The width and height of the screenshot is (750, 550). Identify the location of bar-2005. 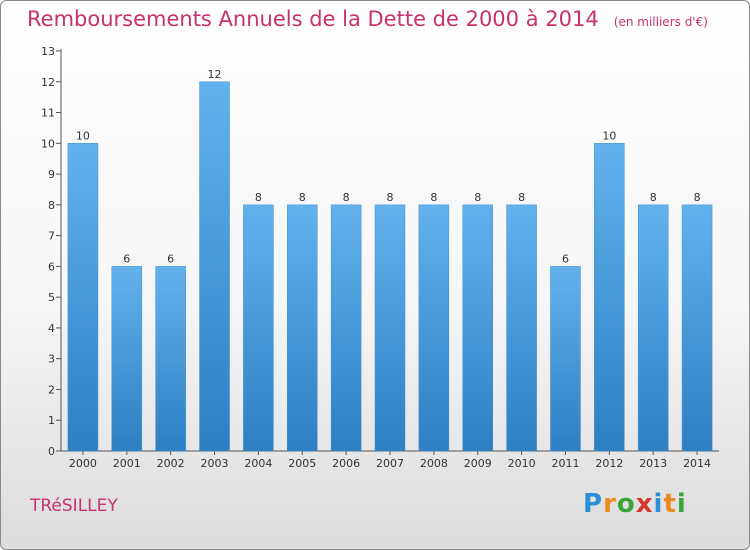
(302, 328).